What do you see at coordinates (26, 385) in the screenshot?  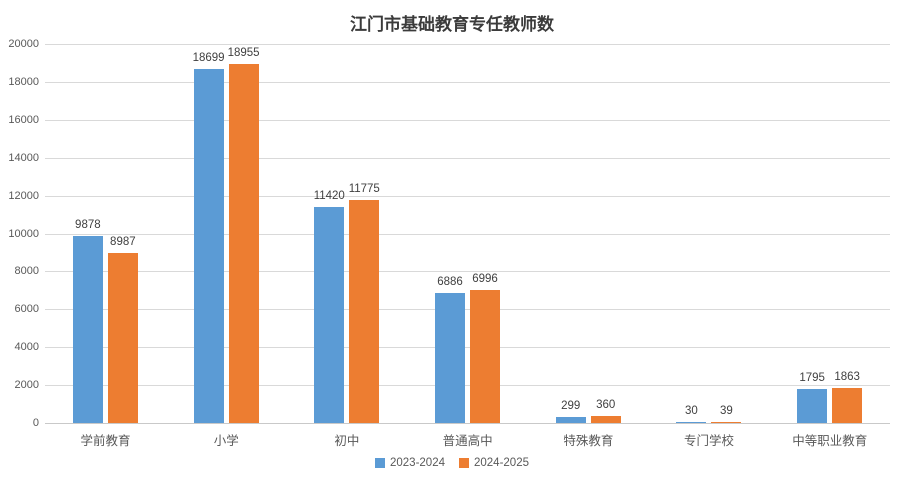 I see `y-tick-label: 2000` at bounding box center [26, 385].